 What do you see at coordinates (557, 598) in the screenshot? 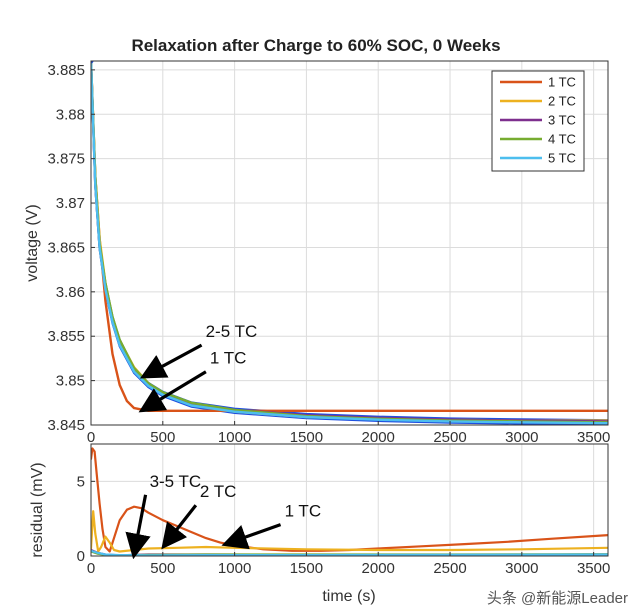
I see `watermark: 头条 @新能源Leader` at bounding box center [557, 598].